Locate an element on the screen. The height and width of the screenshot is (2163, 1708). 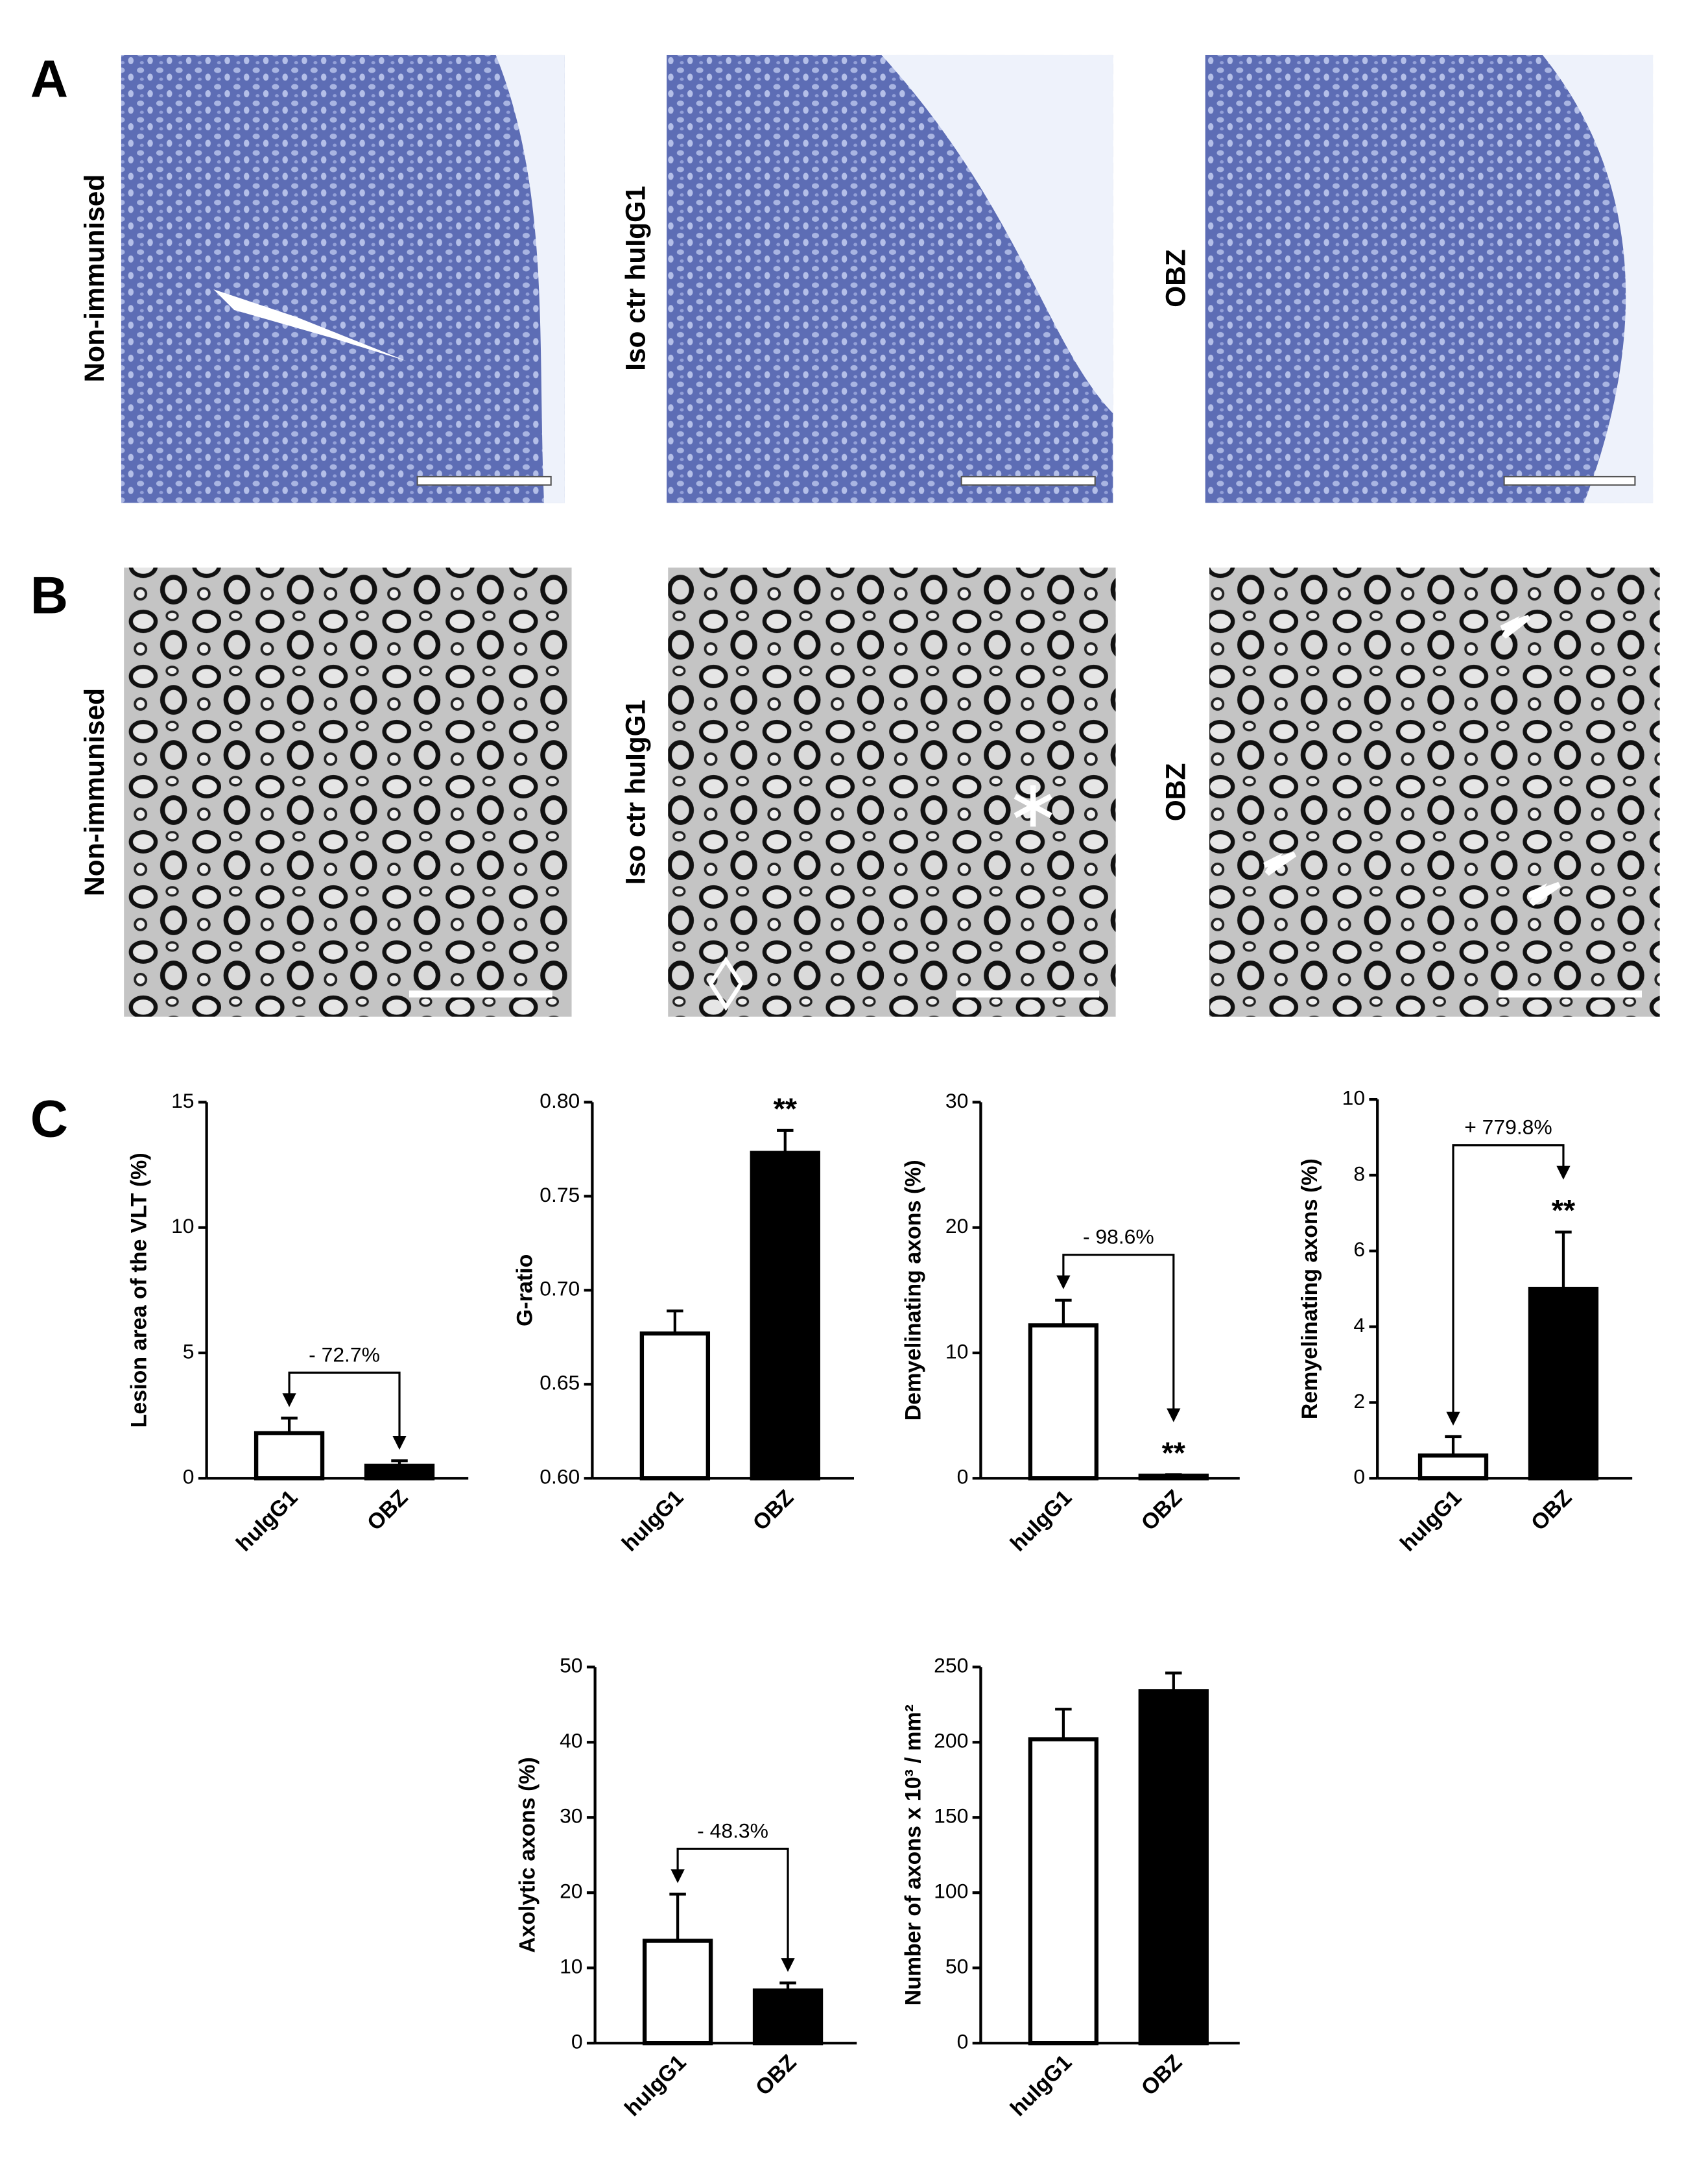
diamond-marker is located at coordinates (726, 983).